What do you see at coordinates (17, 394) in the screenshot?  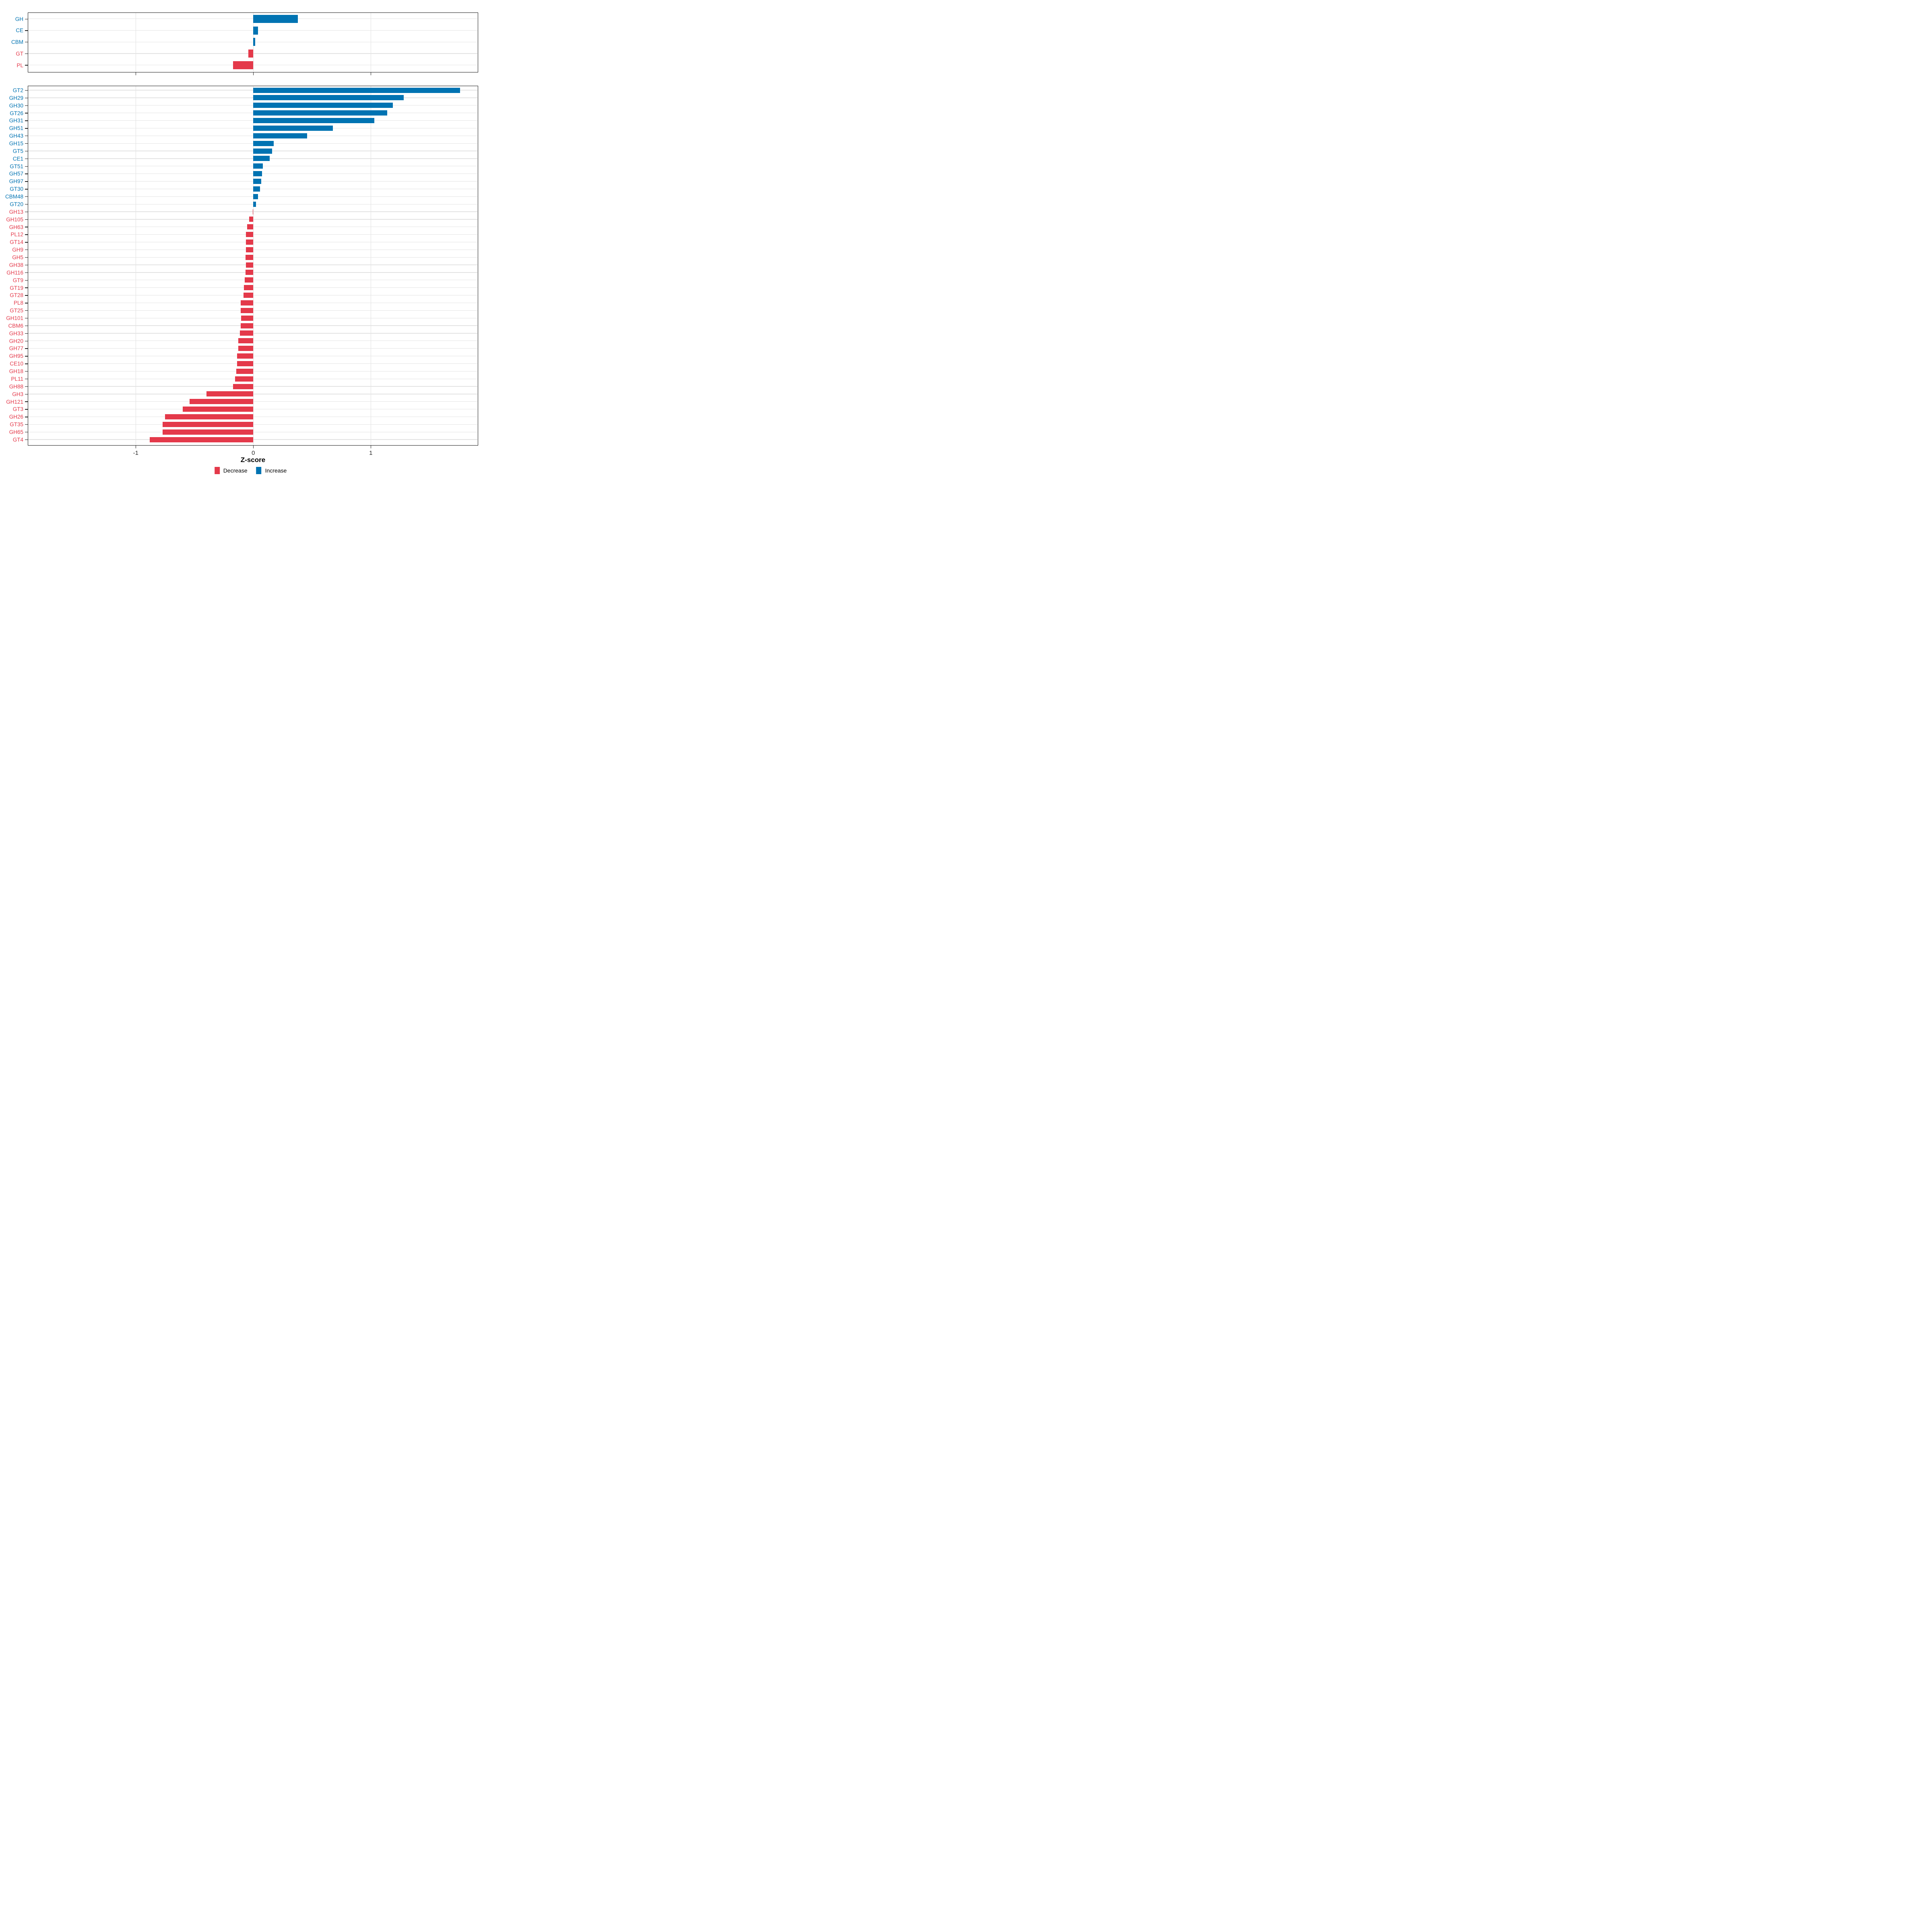 I see `category-label-GH3: GH3` at bounding box center [17, 394].